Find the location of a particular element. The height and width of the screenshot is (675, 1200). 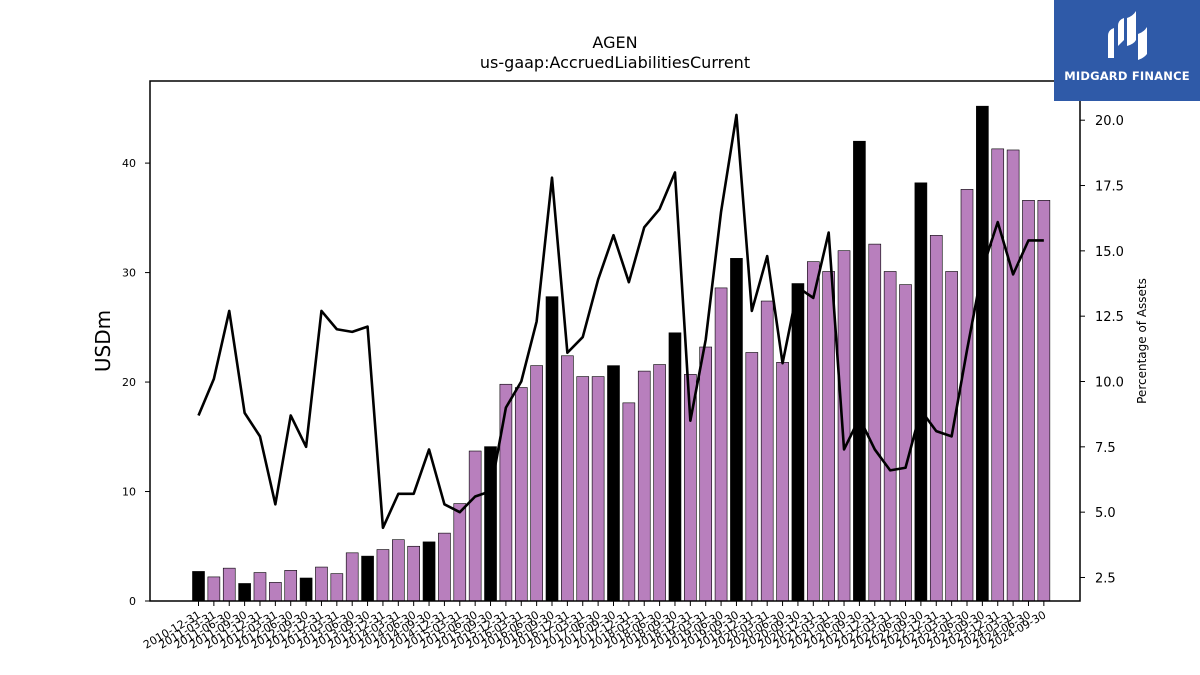

left-tick-label: 20 is located at coordinates (129, 382).